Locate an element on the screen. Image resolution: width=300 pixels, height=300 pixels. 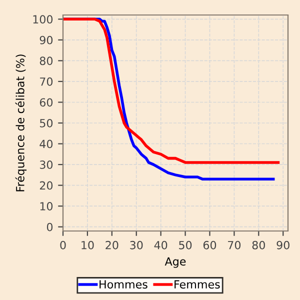
x-tick-label: 0 is located at coordinates (63, 245).